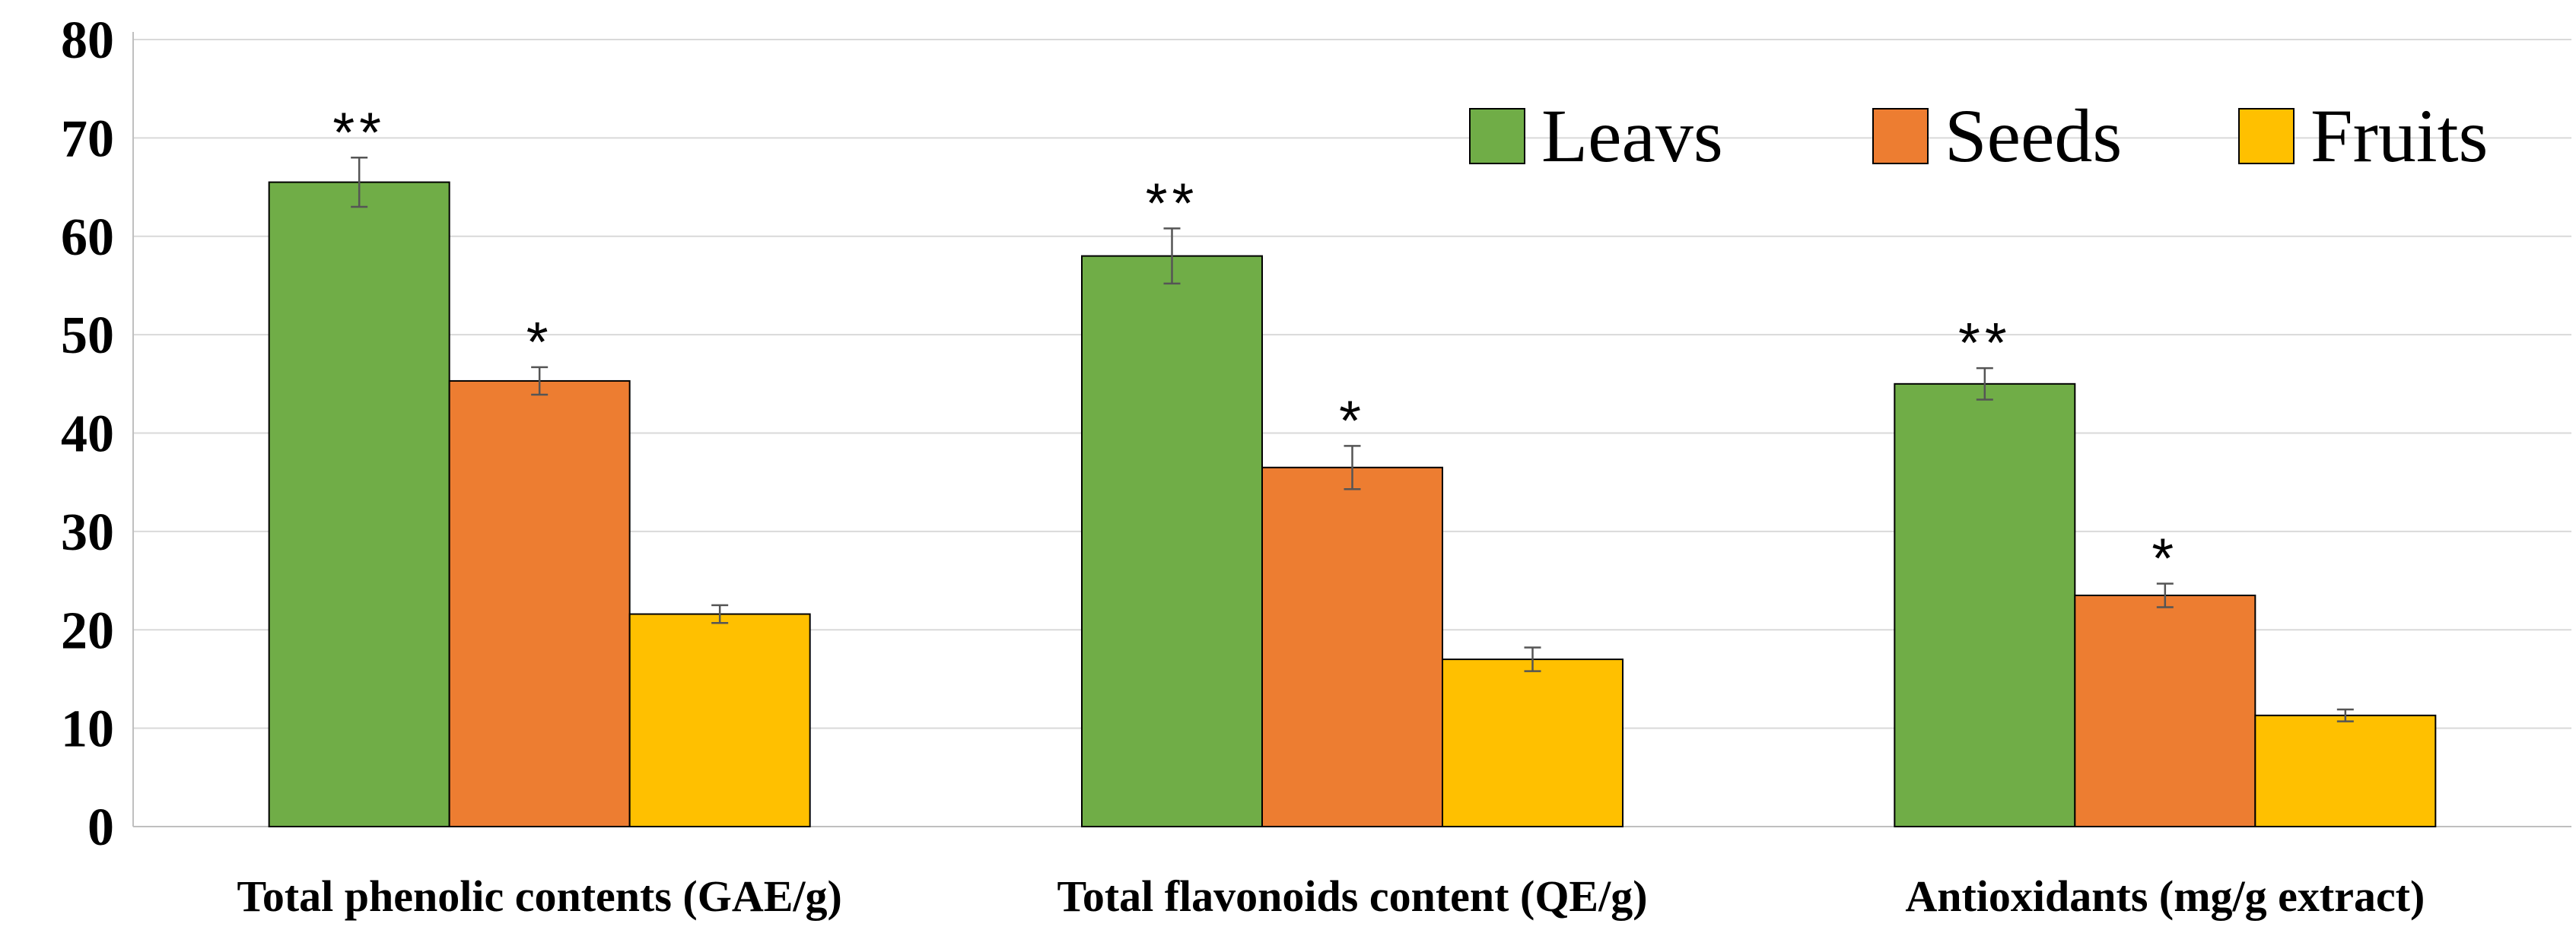  What do you see at coordinates (2034, 136) in the screenshot?
I see `legend-label-seeds: Seeds` at bounding box center [2034, 136].